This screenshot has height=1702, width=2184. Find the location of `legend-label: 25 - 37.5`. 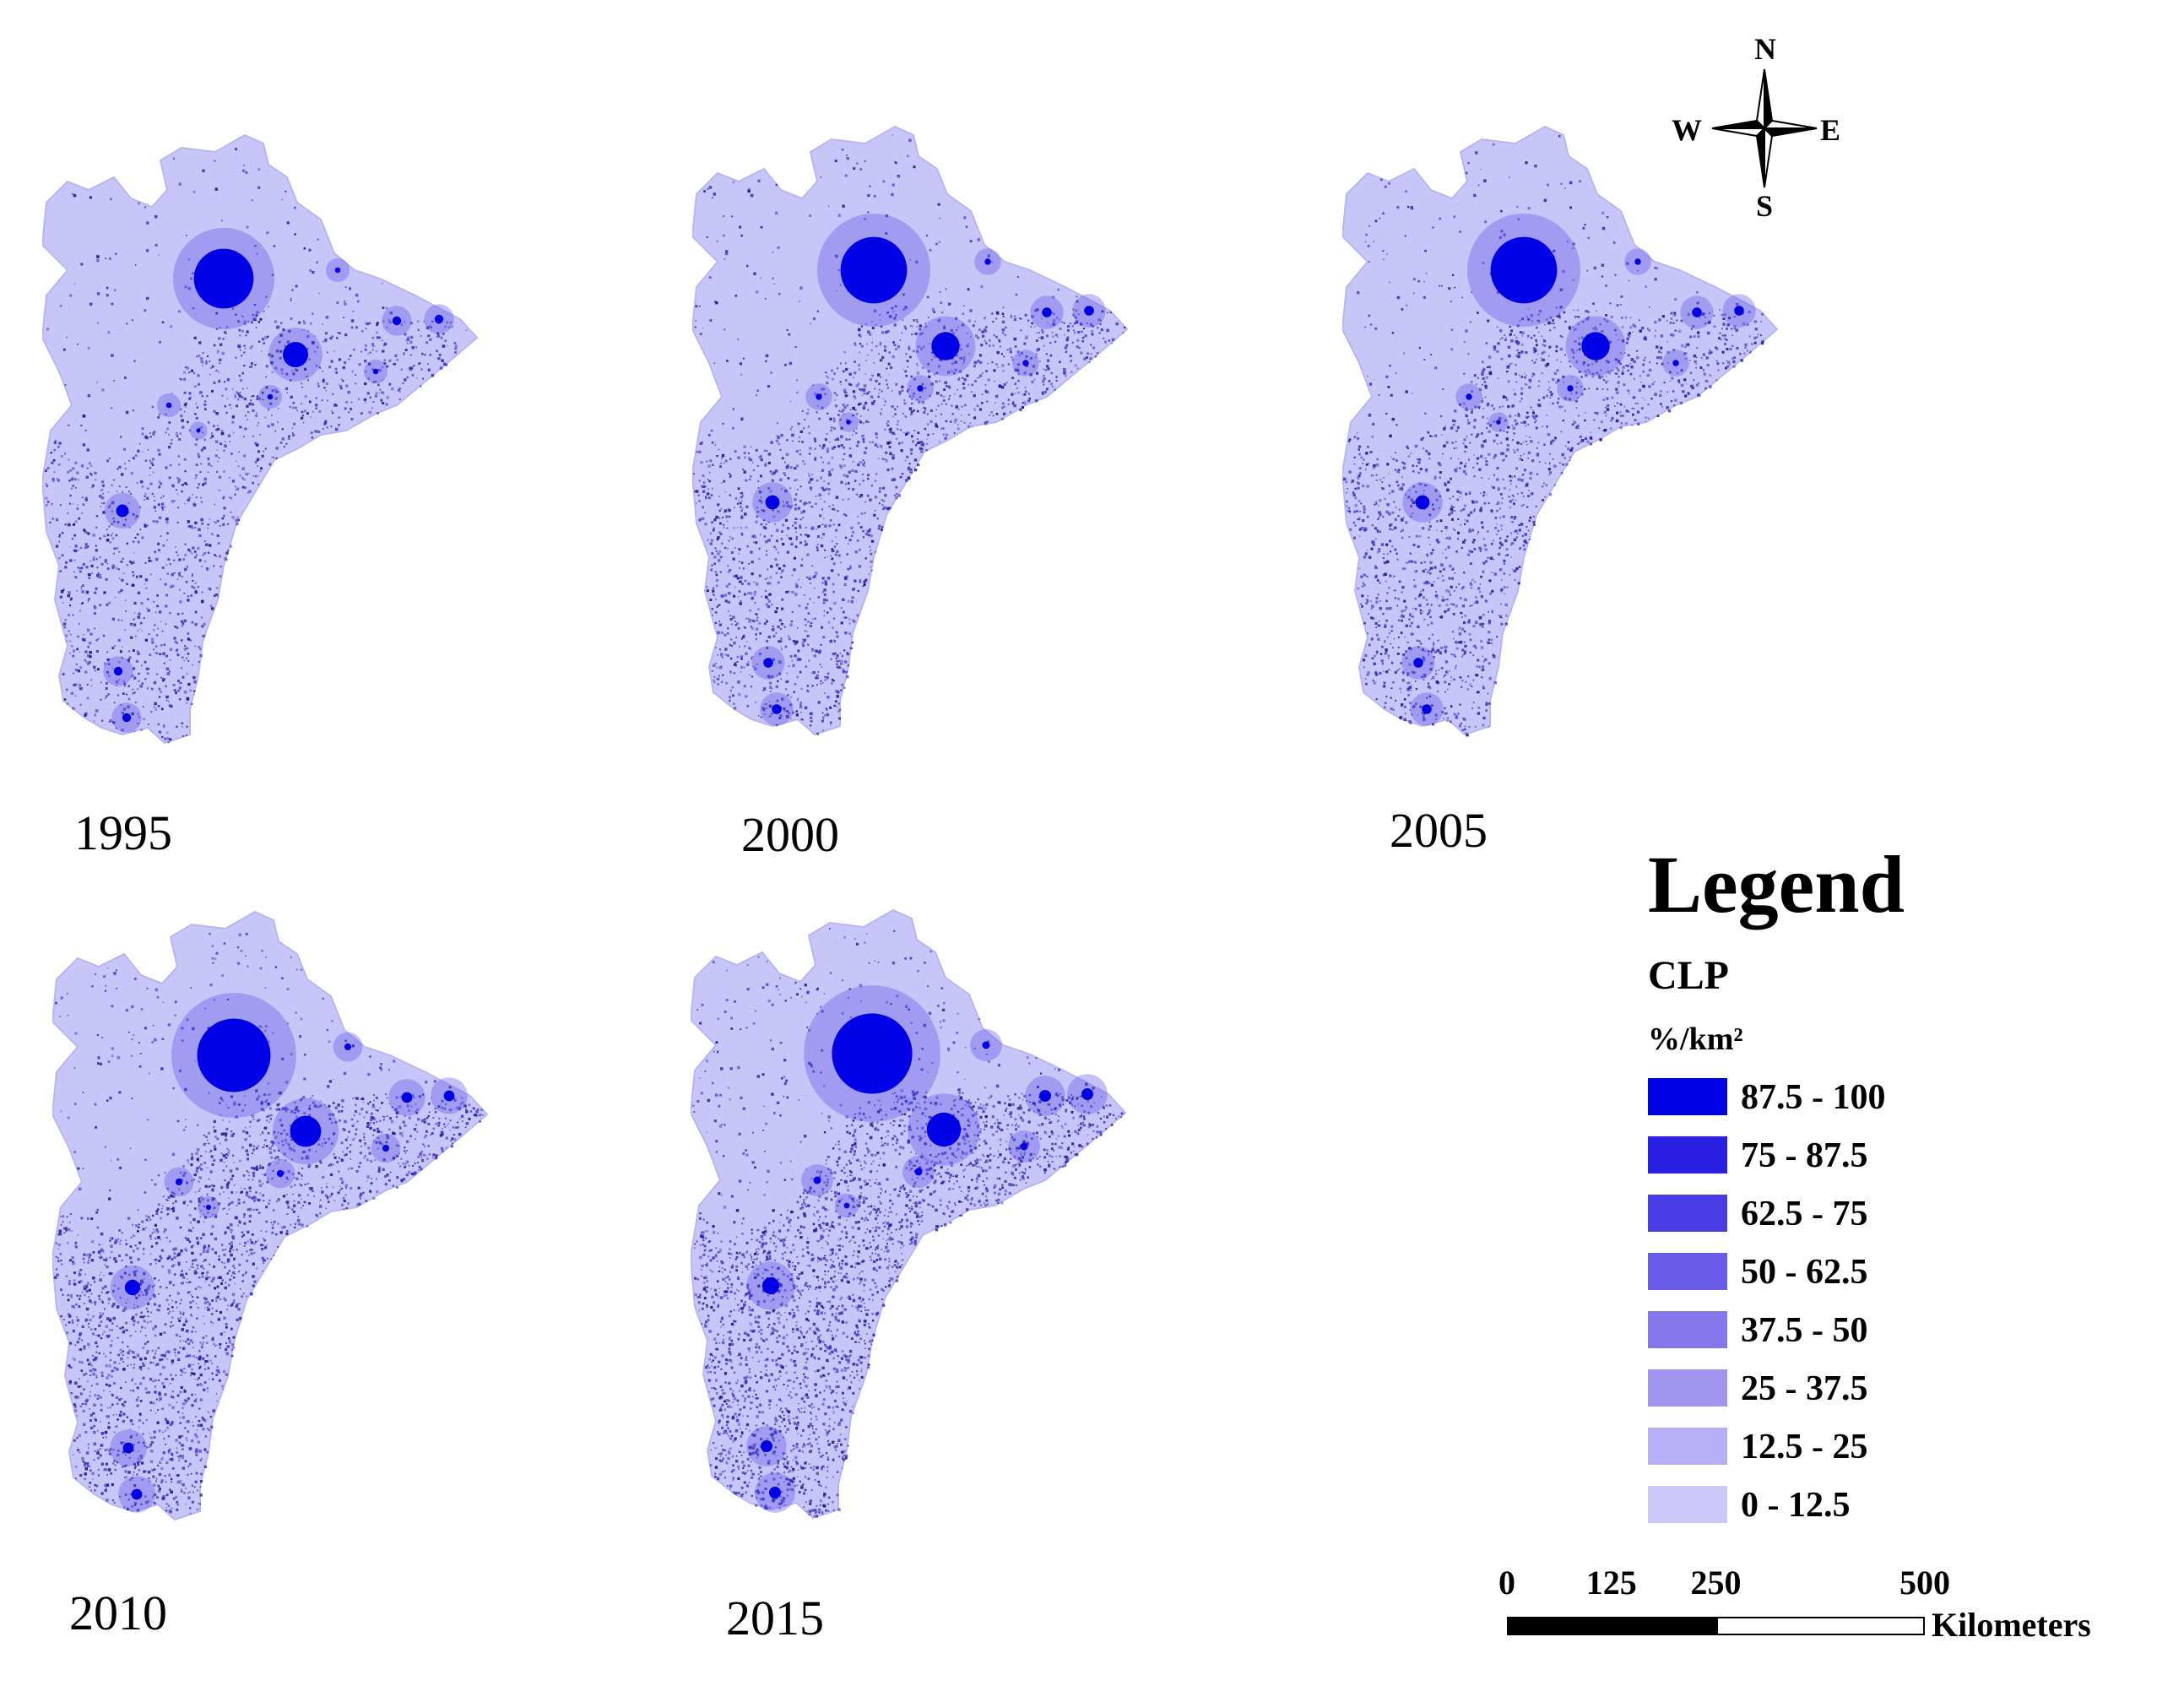

legend-label: 25 - 37.5 is located at coordinates (1804, 1388).